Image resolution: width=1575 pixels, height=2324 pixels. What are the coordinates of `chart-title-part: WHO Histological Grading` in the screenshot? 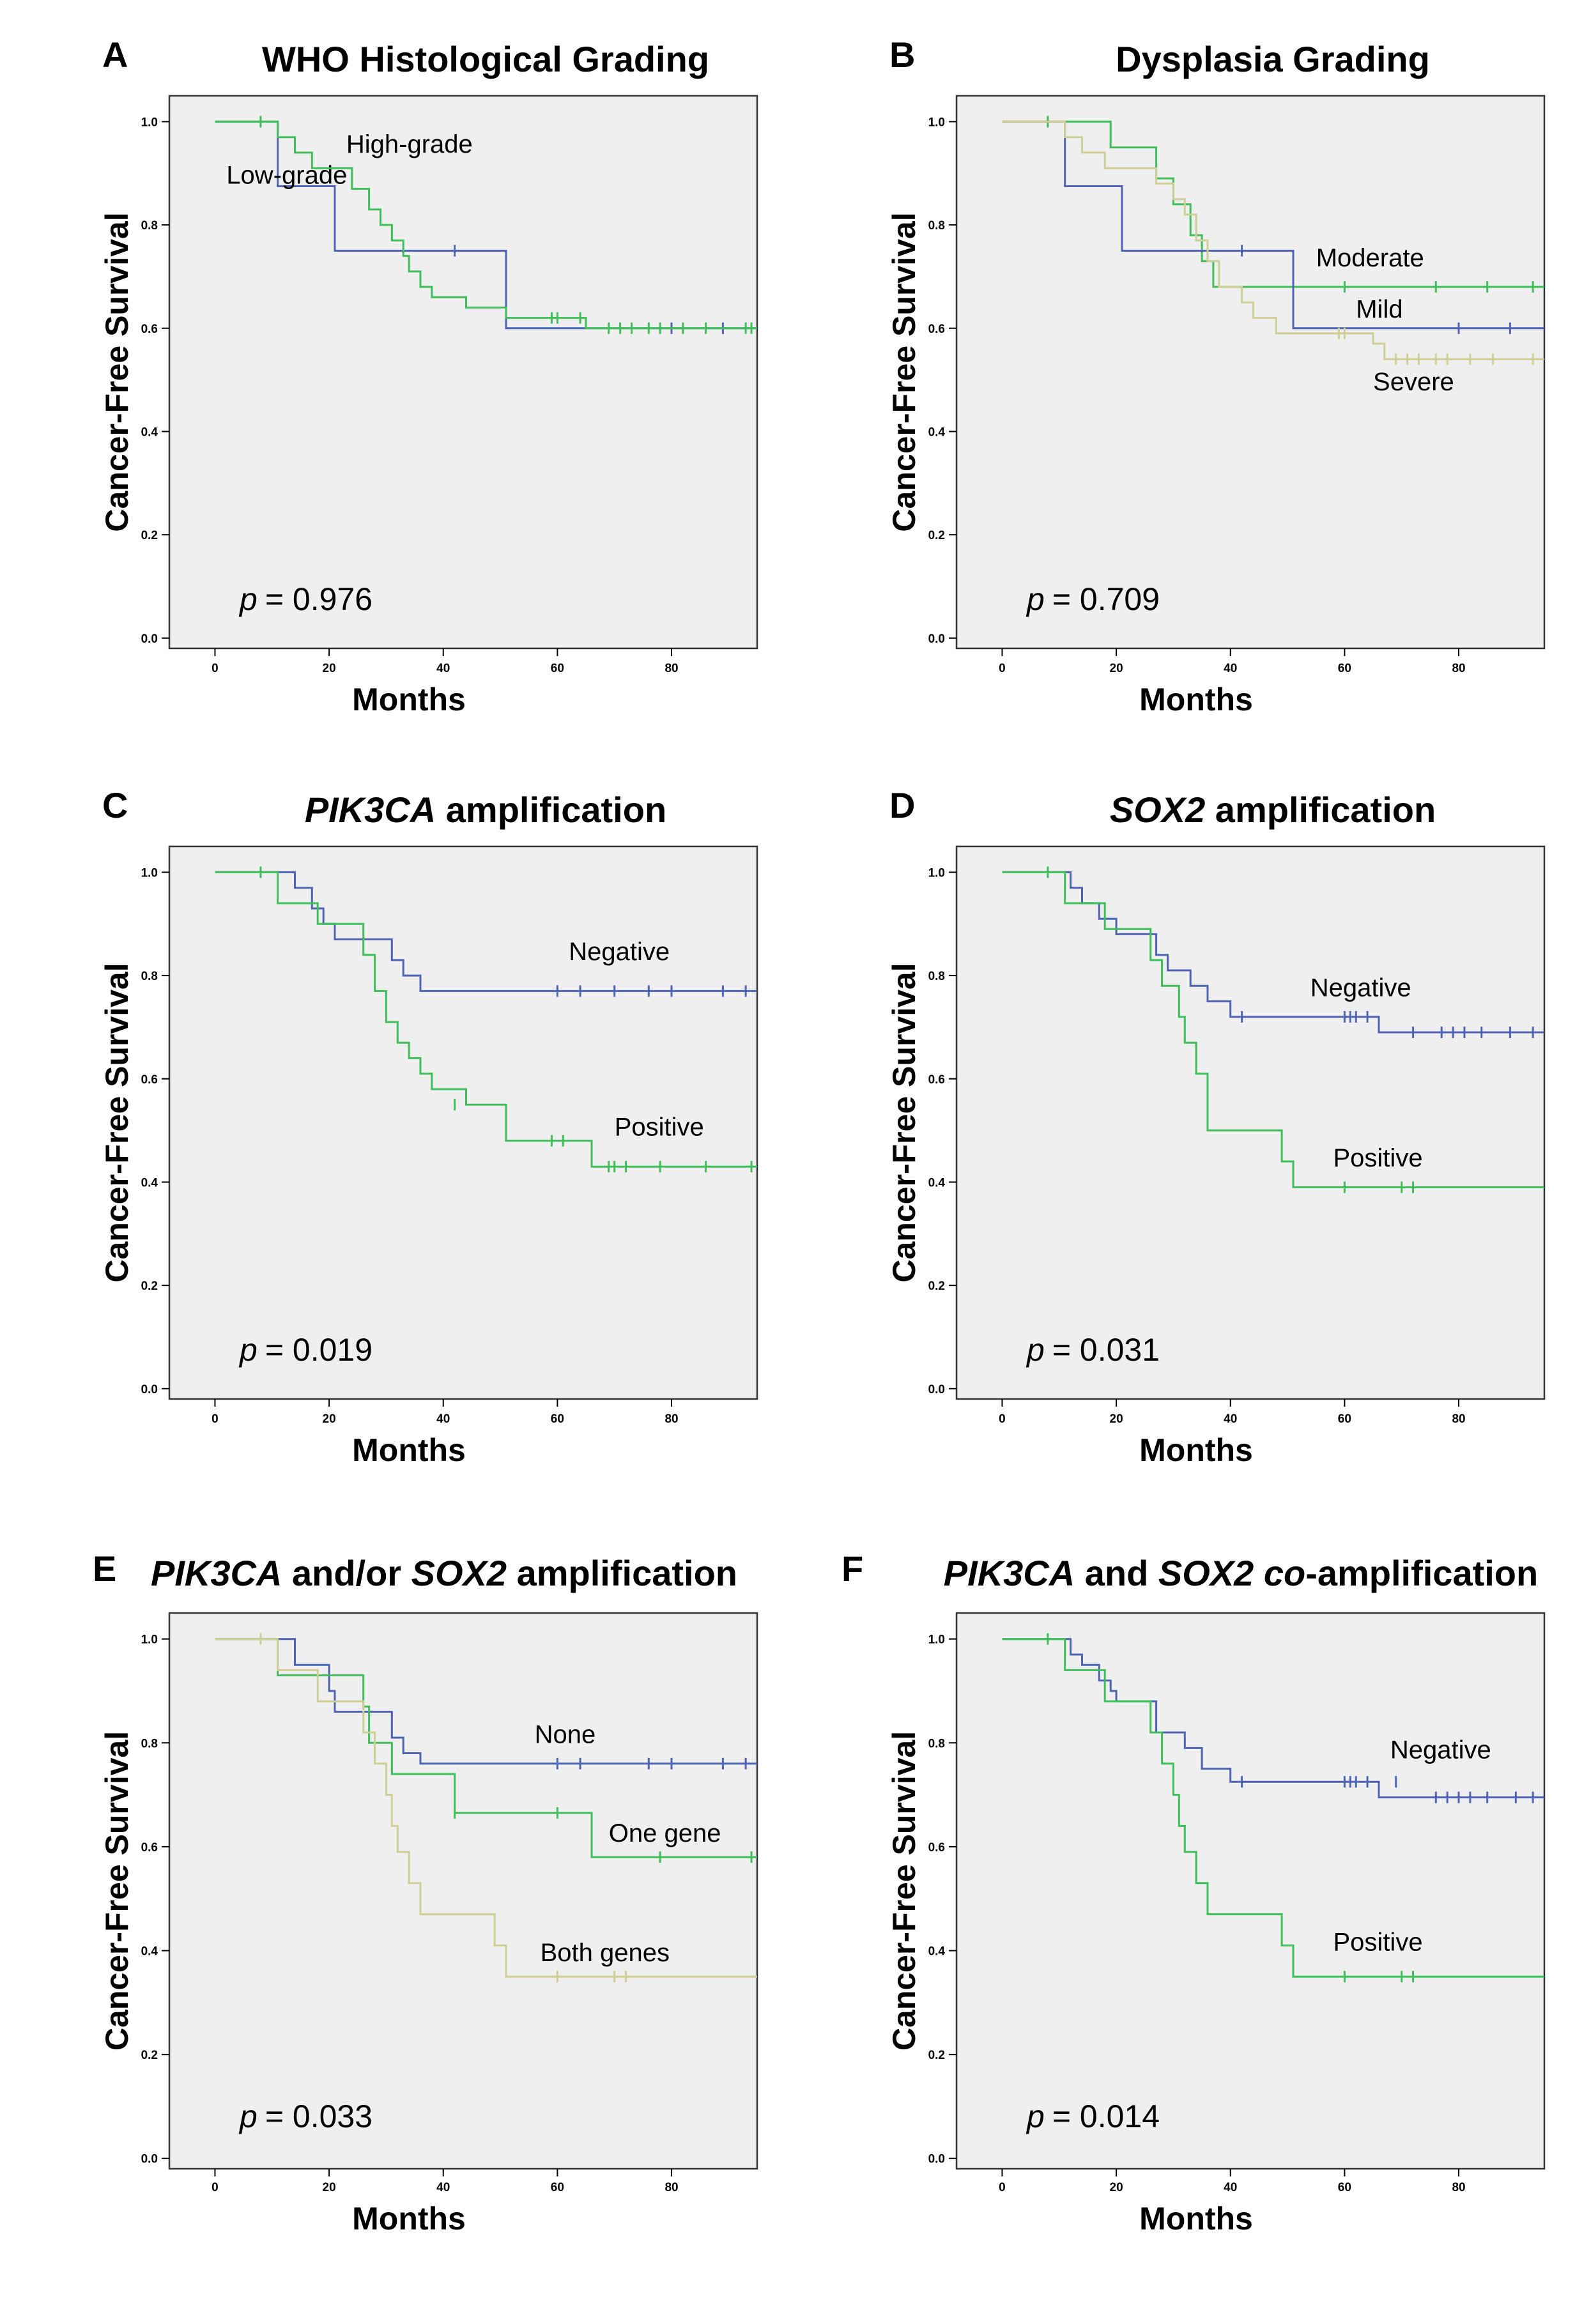 It's located at (485, 59).